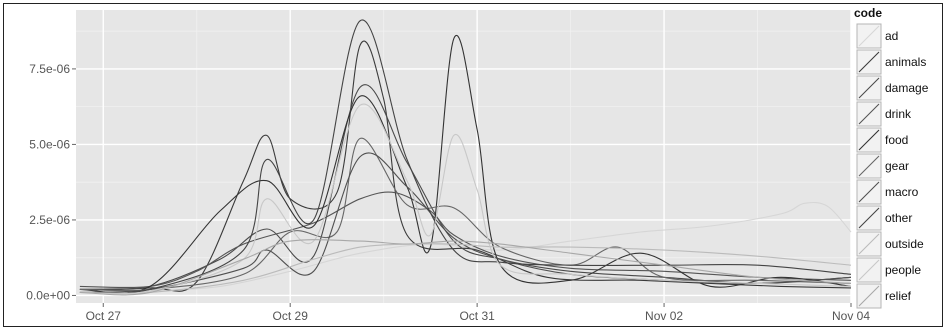  I want to click on series-line-outside, so click(465, 268).